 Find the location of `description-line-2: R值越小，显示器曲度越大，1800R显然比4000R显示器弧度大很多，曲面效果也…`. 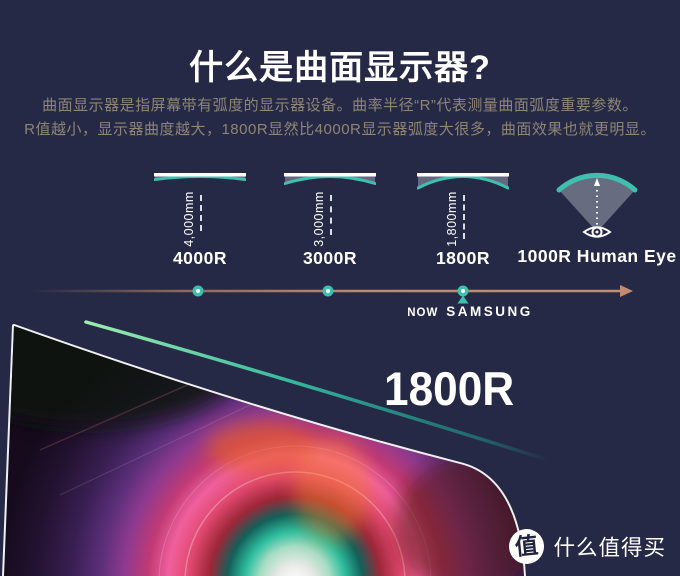

description-line-2: R值越小，显示器曲度越大，1800R显然比4000R显示器弧度大很多，曲面效果也… is located at coordinates (340, 129).